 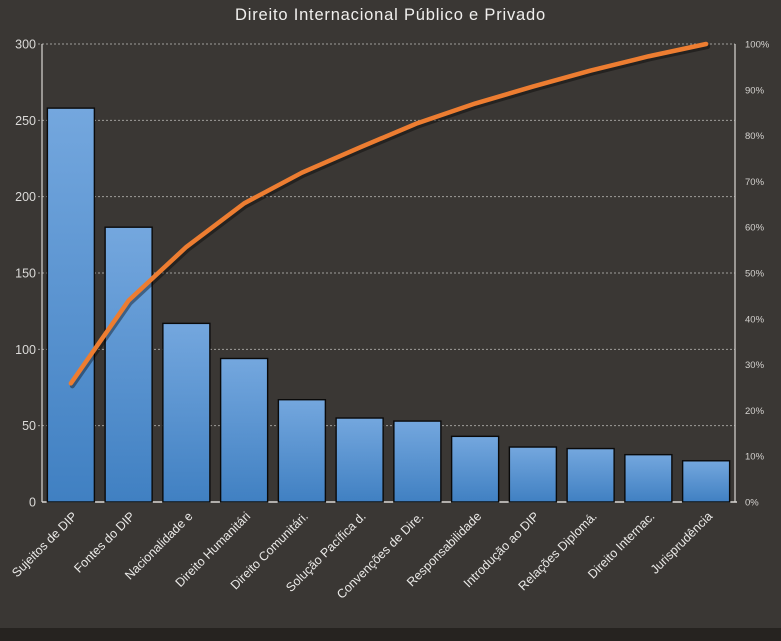 I want to click on right-axis-tick-label: 100%, so click(x=757, y=45).